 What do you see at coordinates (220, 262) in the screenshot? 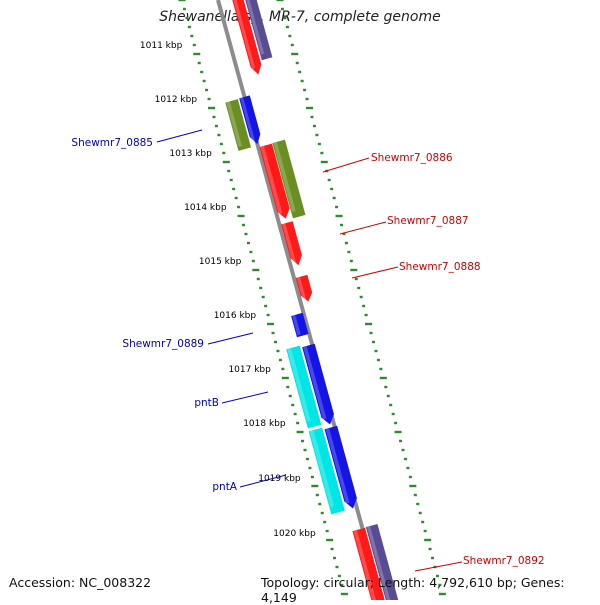
I see `kbp-label: 1015 kbp` at bounding box center [220, 262].